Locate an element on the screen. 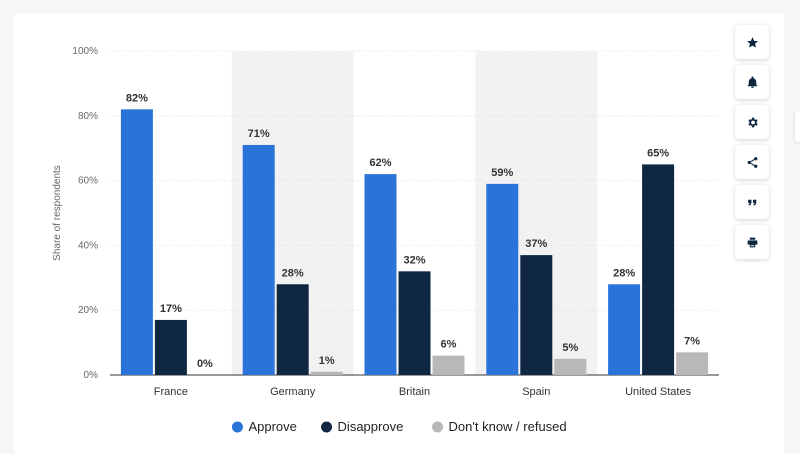  legend-label: Disapprove is located at coordinates (371, 426).